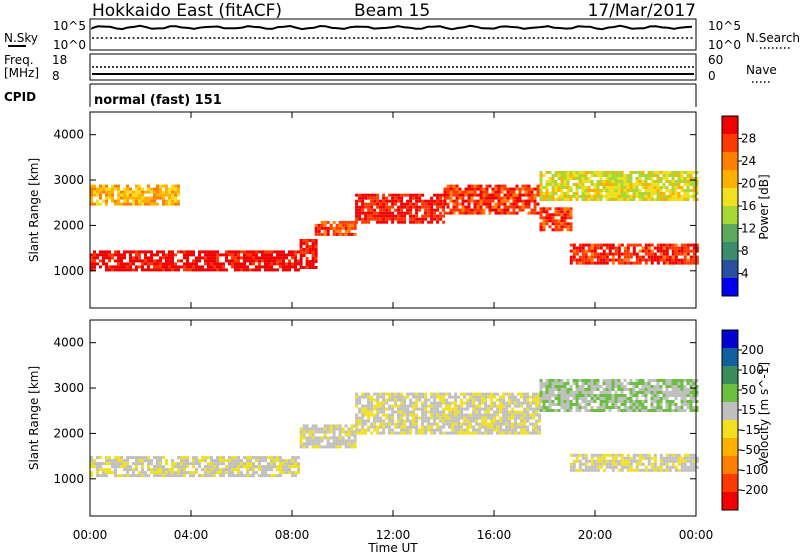 The width and height of the screenshot is (800, 554). What do you see at coordinates (292, 535) in the screenshot?
I see `xtick-label: 08:00` at bounding box center [292, 535].